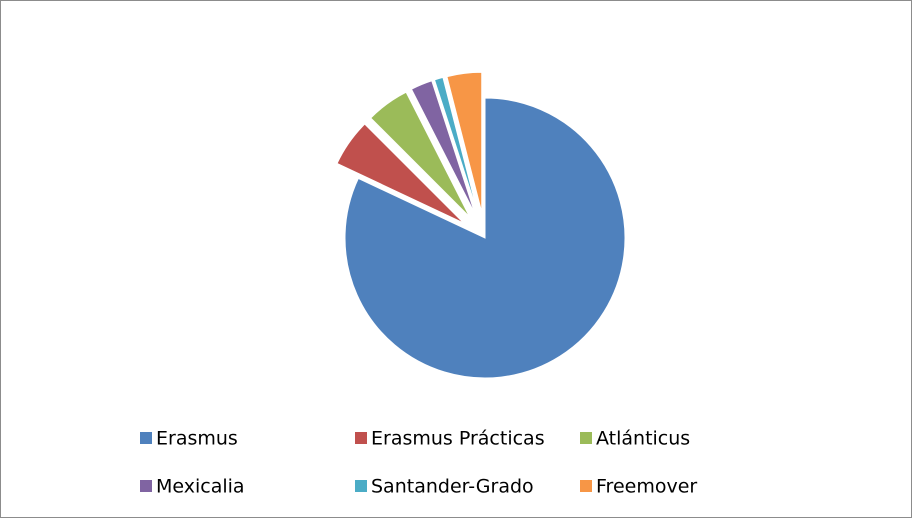 This screenshot has width=912, height=518. What do you see at coordinates (452, 487) in the screenshot?
I see `legend-label: Santander-Grado` at bounding box center [452, 487].